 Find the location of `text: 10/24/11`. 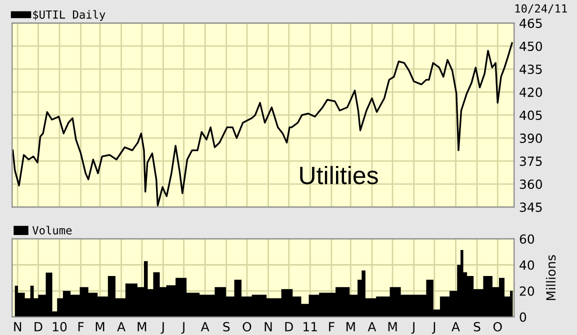

text: 10/24/11 is located at coordinates (541, 9).